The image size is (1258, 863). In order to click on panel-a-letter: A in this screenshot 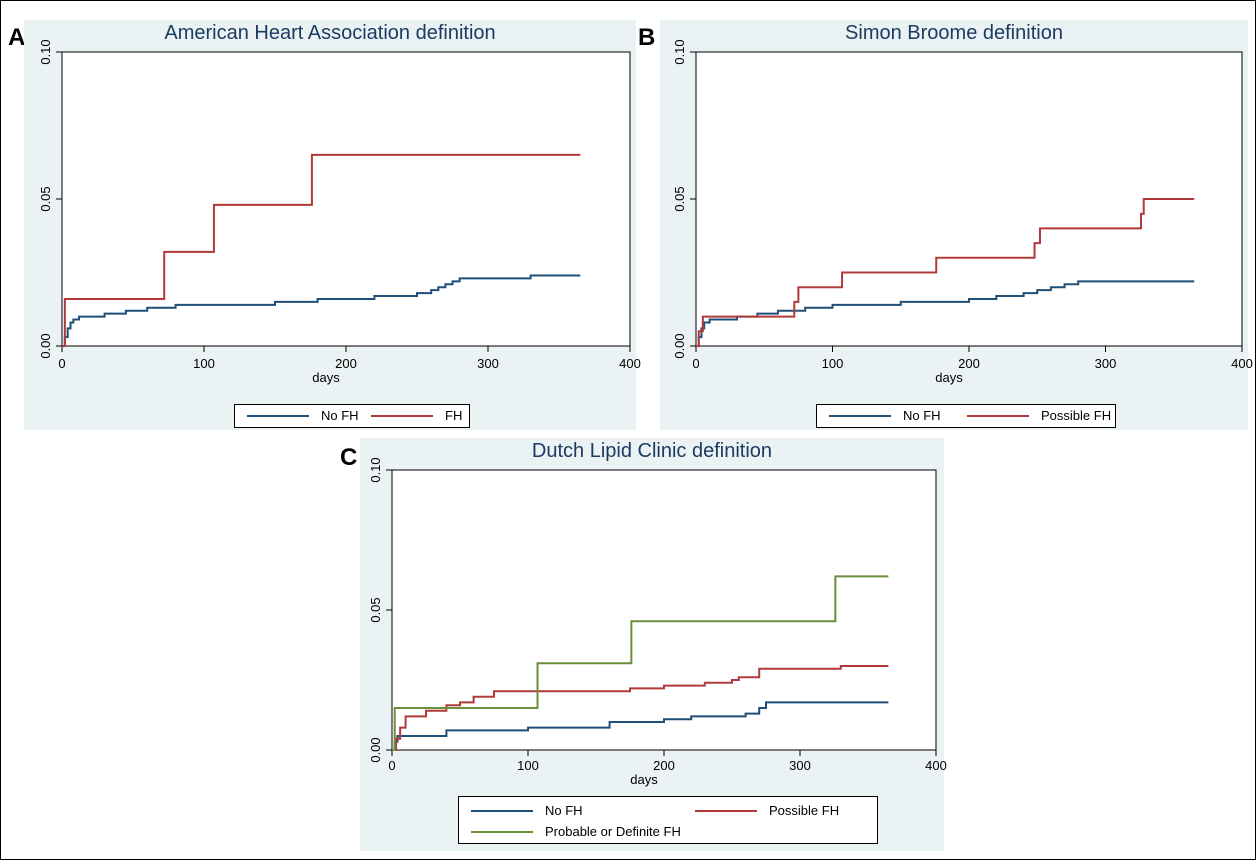, I will do `click(17, 37)`.